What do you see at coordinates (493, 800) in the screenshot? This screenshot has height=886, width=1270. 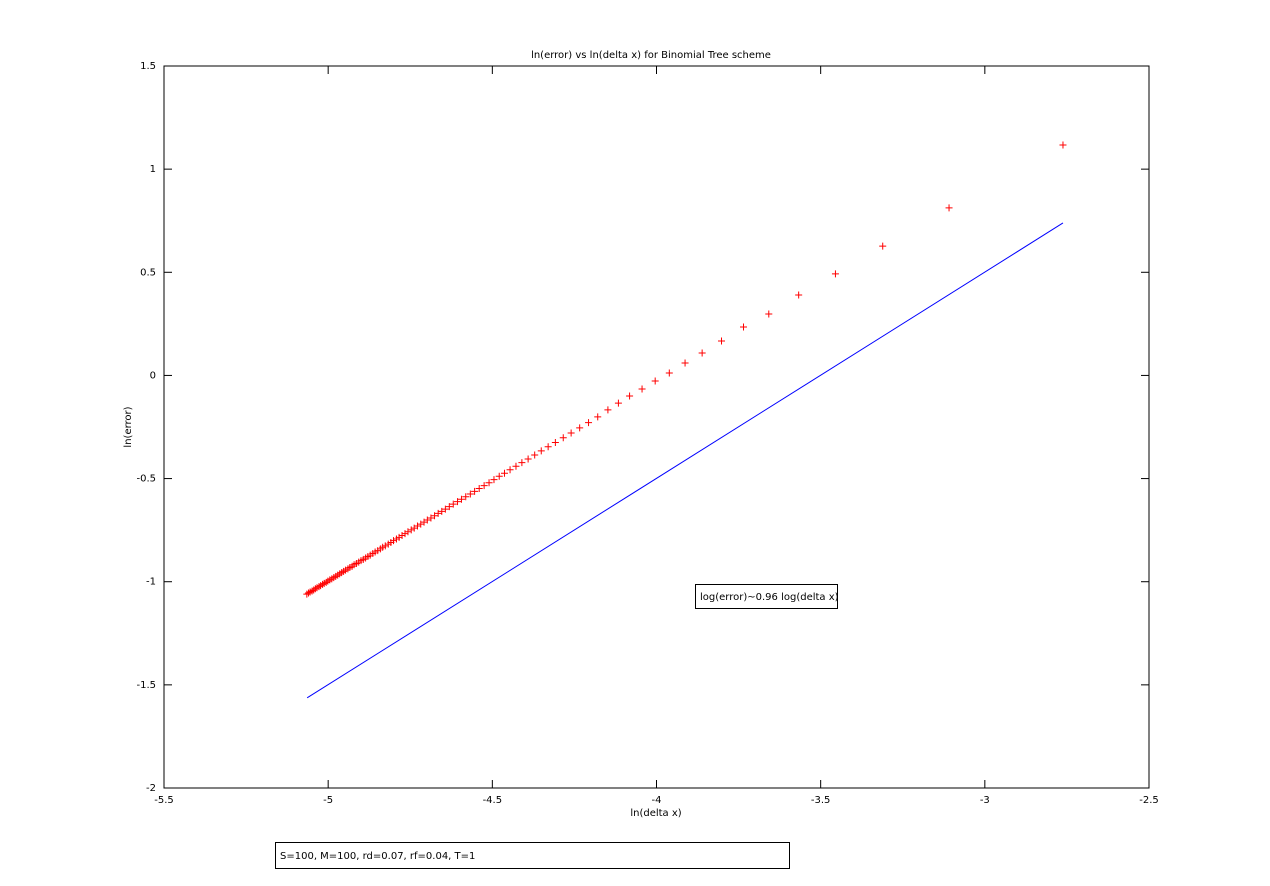 I see `x-tick-label: -4.5` at bounding box center [493, 800].